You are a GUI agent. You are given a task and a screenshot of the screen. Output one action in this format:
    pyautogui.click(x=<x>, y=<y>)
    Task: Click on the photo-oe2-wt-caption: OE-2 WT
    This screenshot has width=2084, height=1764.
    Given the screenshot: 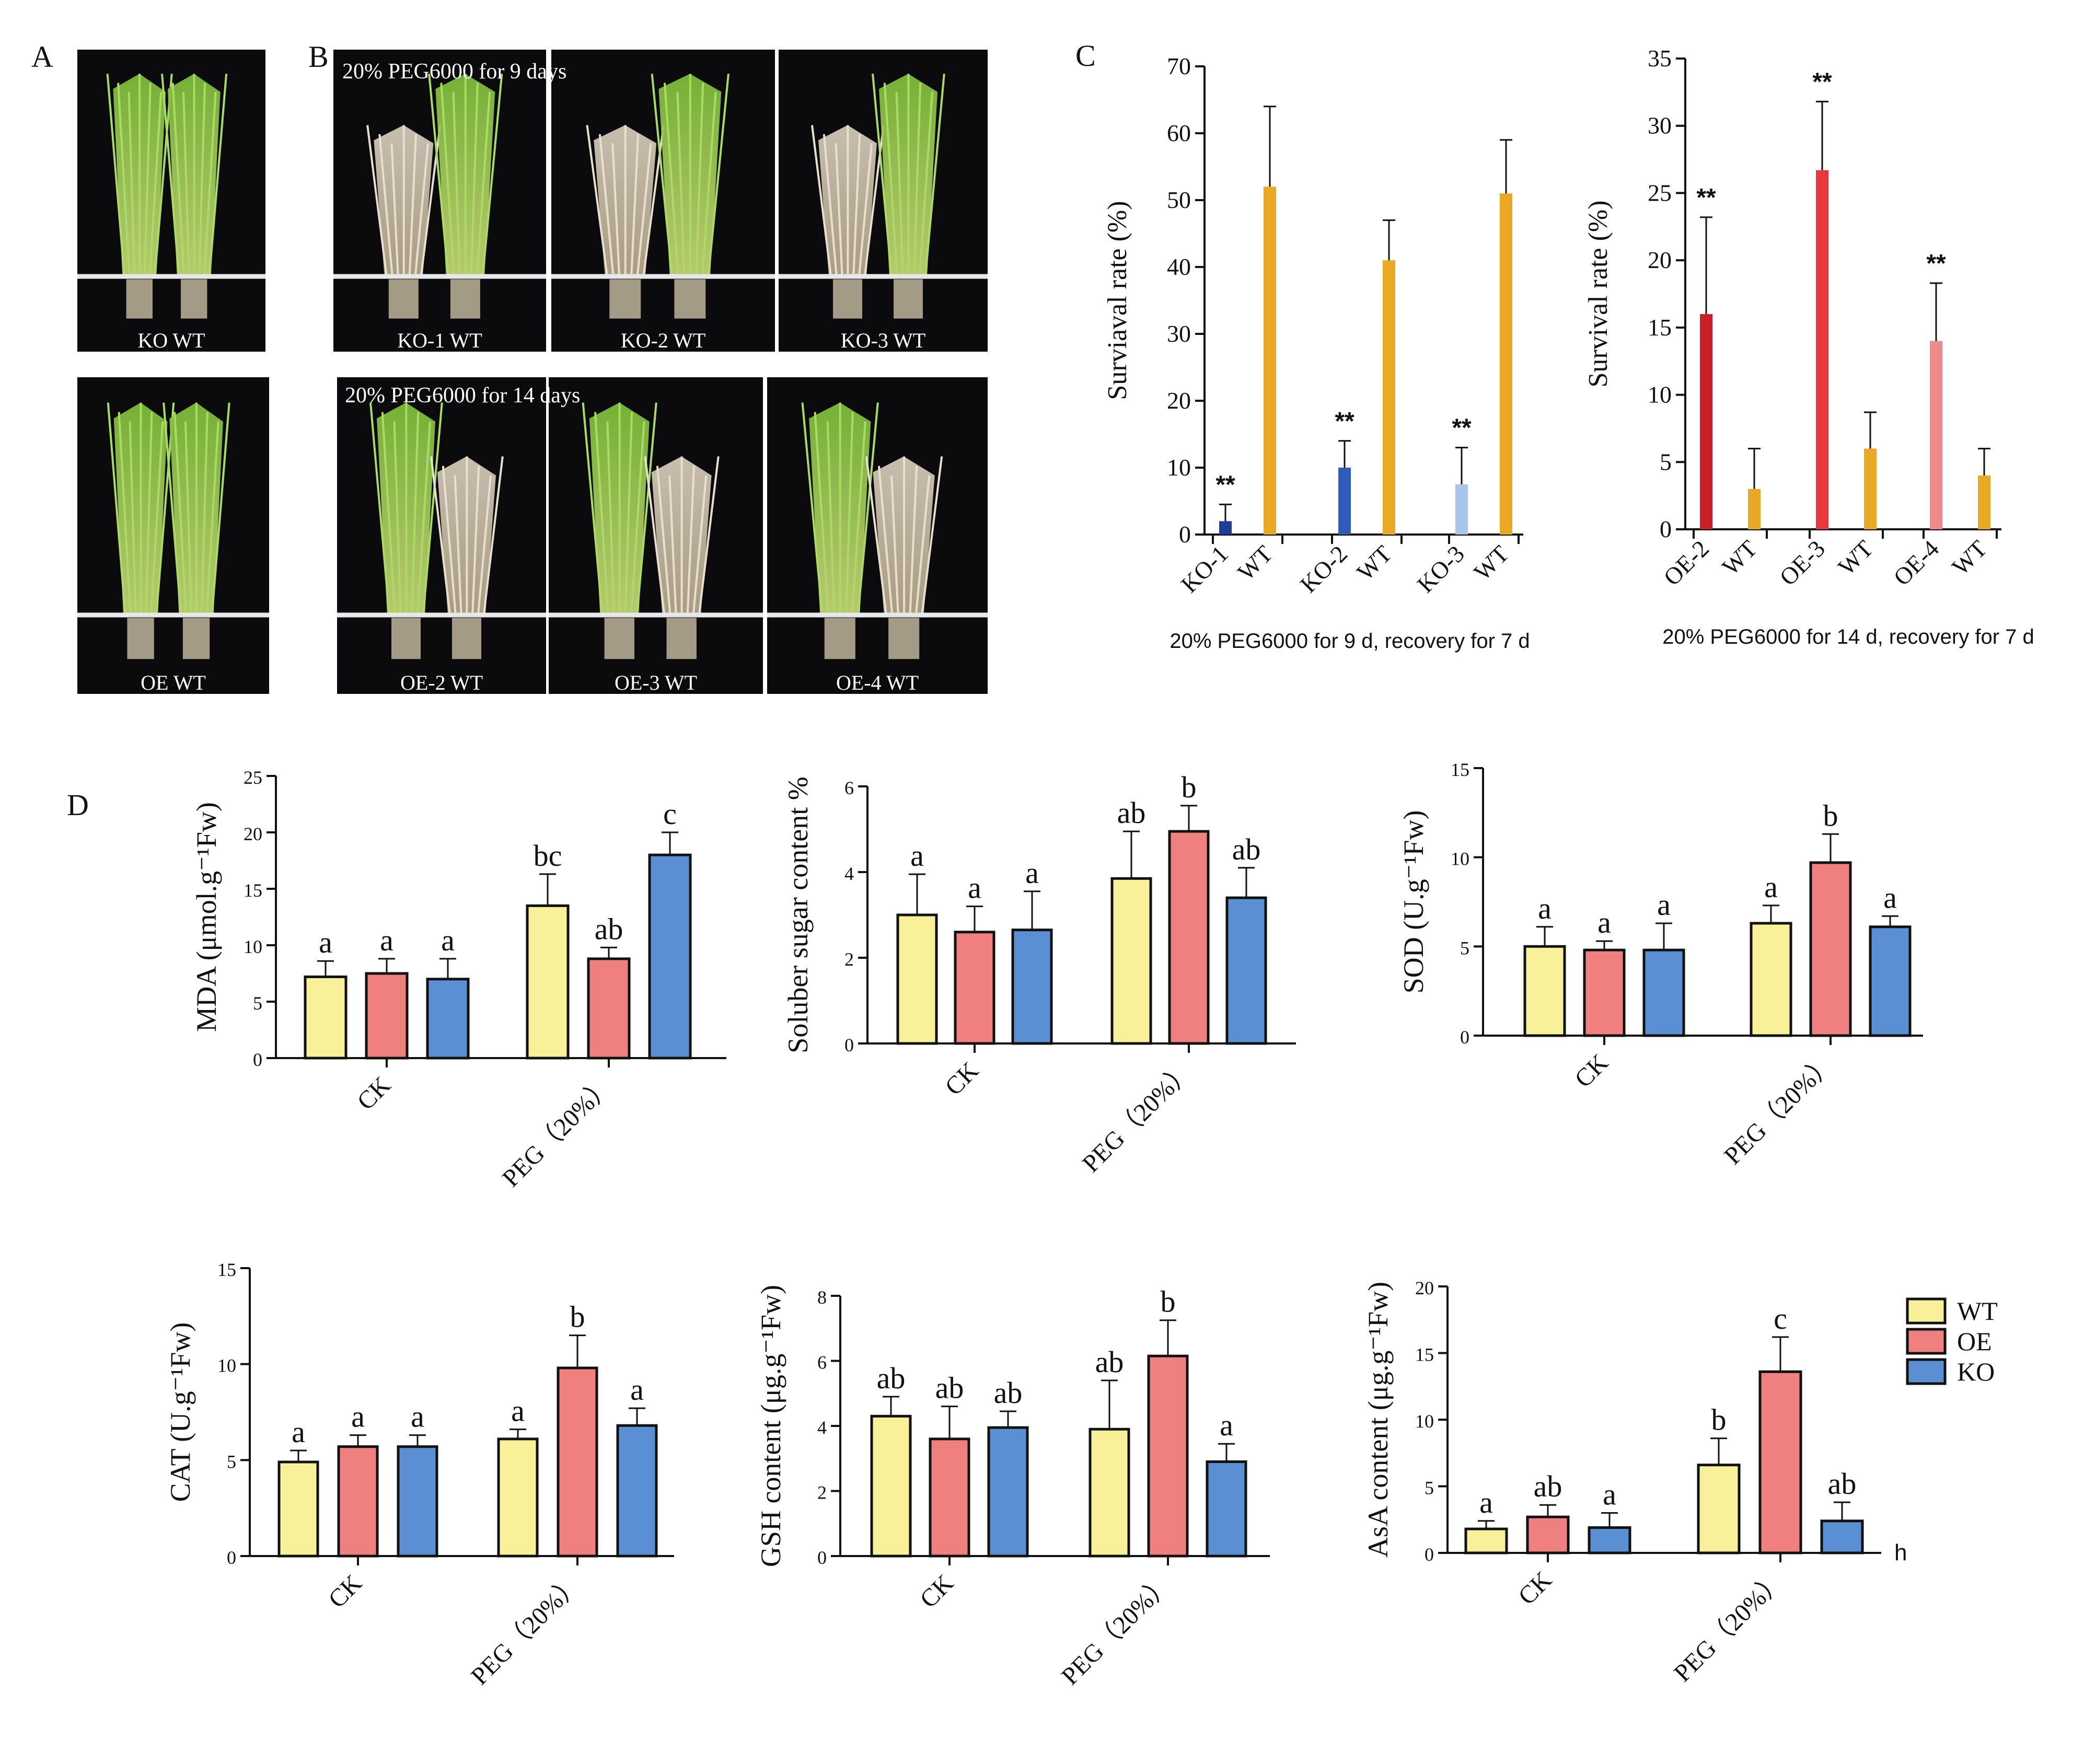 What is the action you would take?
    pyautogui.click(x=441, y=682)
    